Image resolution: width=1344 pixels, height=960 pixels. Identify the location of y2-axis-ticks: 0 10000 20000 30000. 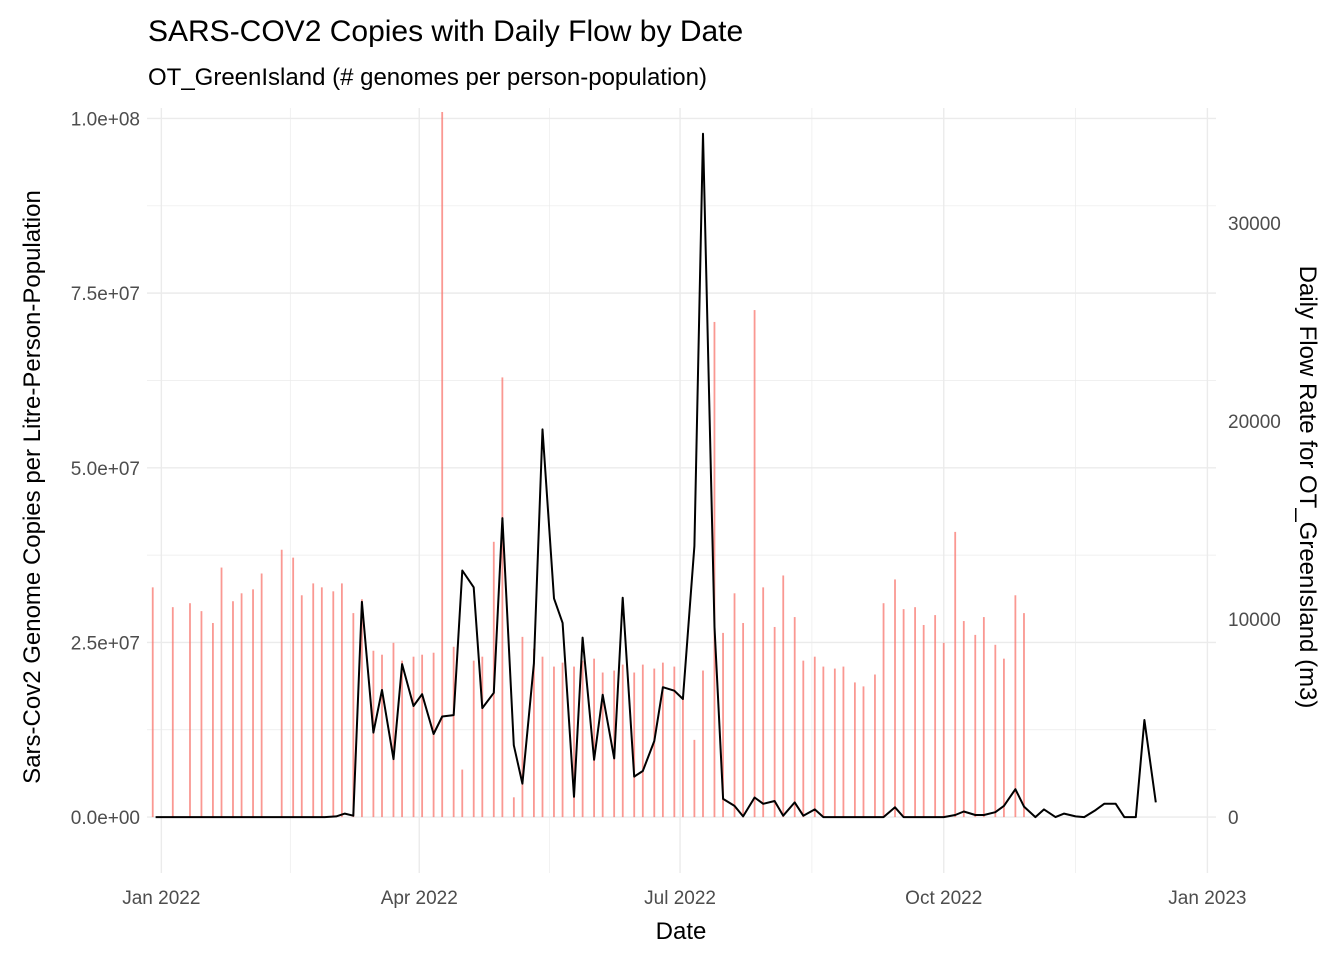
(1254, 521).